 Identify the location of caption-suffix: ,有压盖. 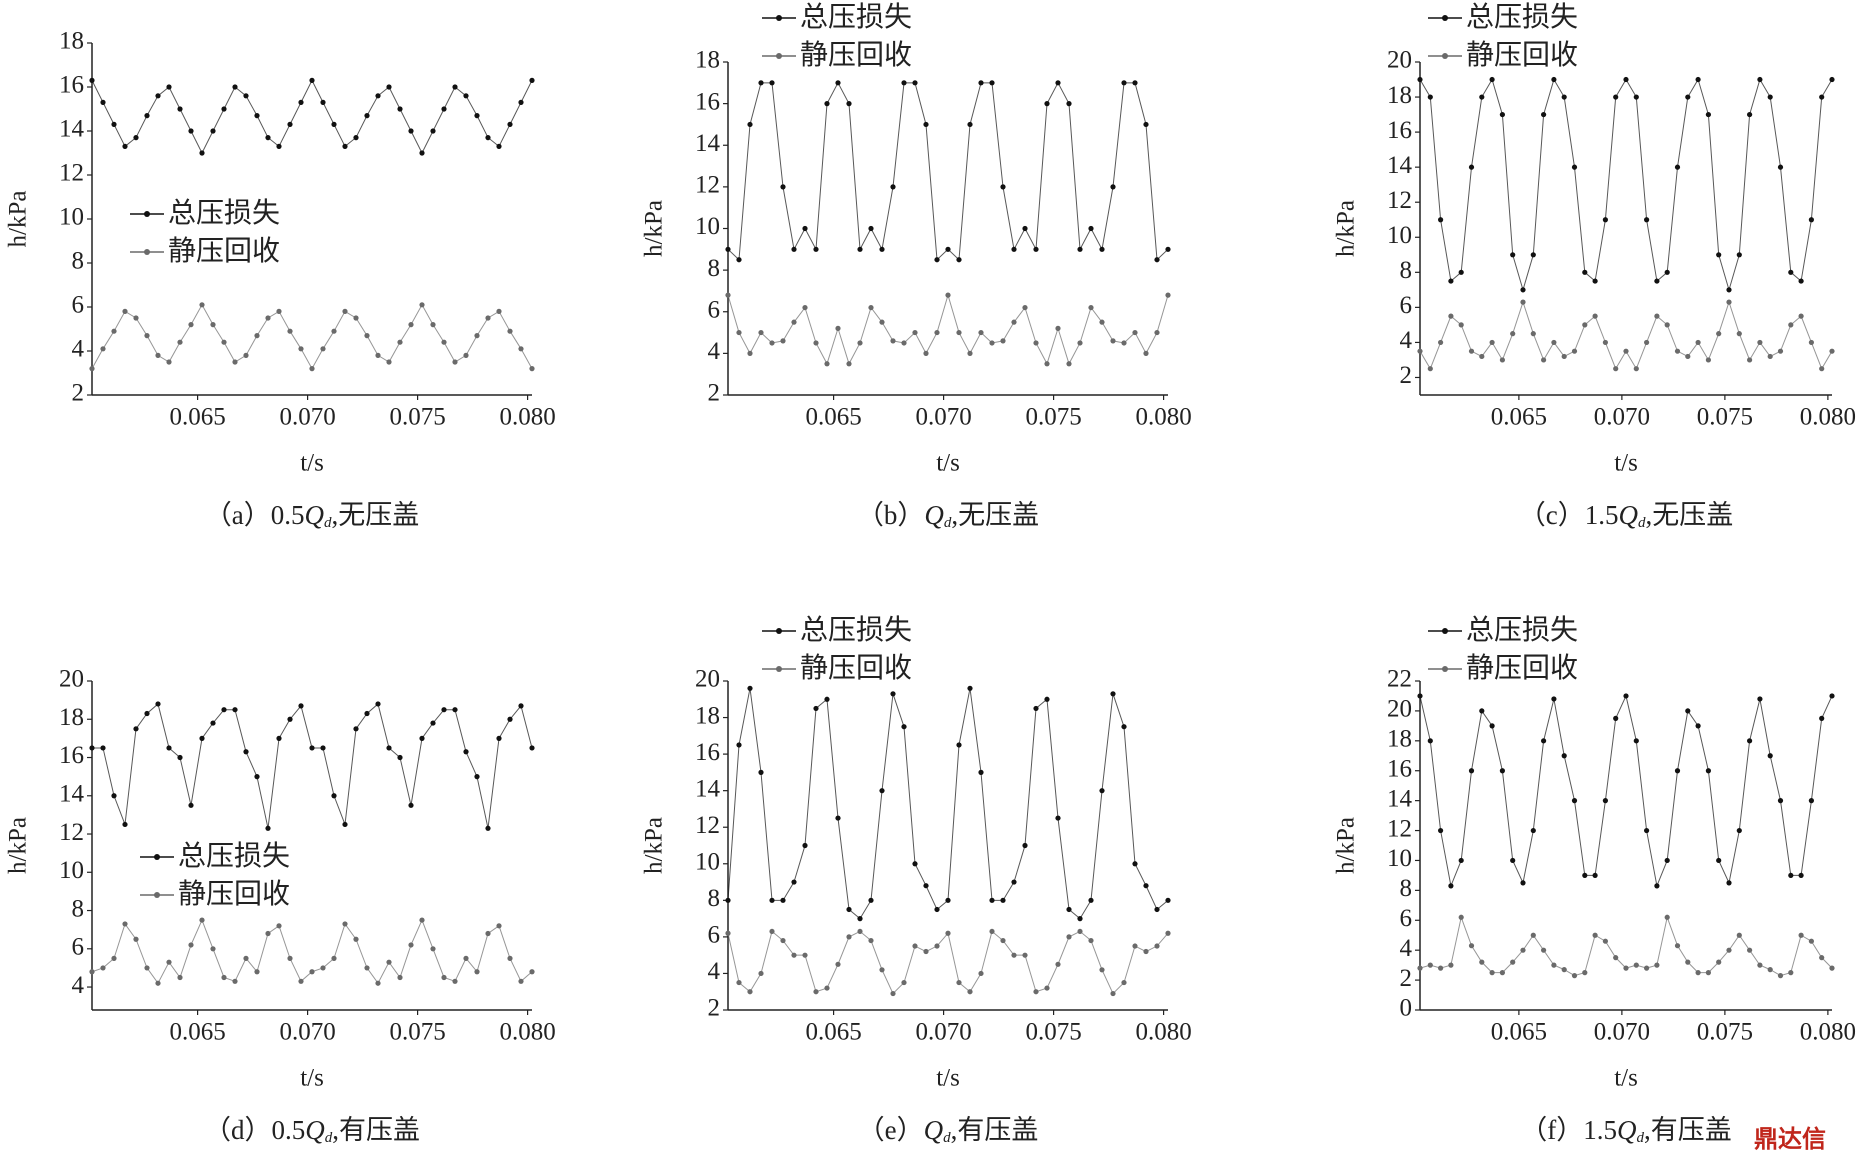
(995, 1130).